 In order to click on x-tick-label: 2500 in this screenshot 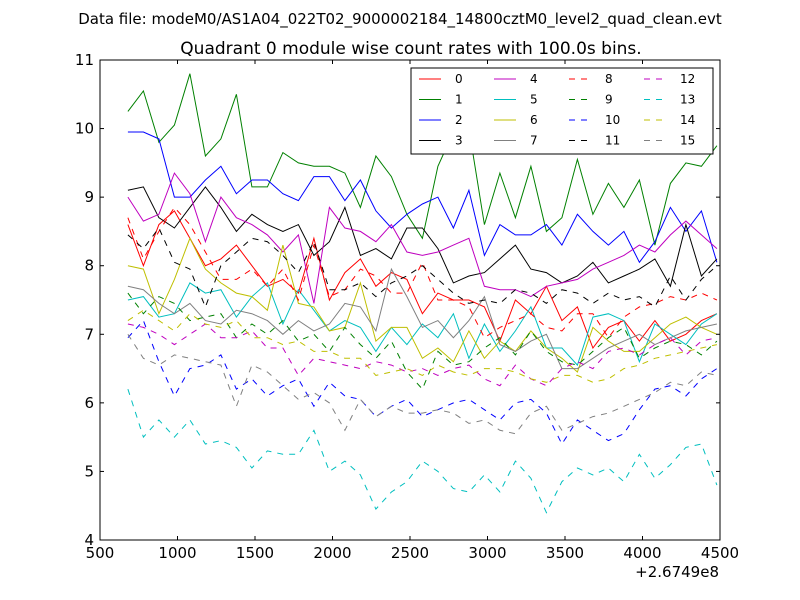, I will do `click(410, 553)`.